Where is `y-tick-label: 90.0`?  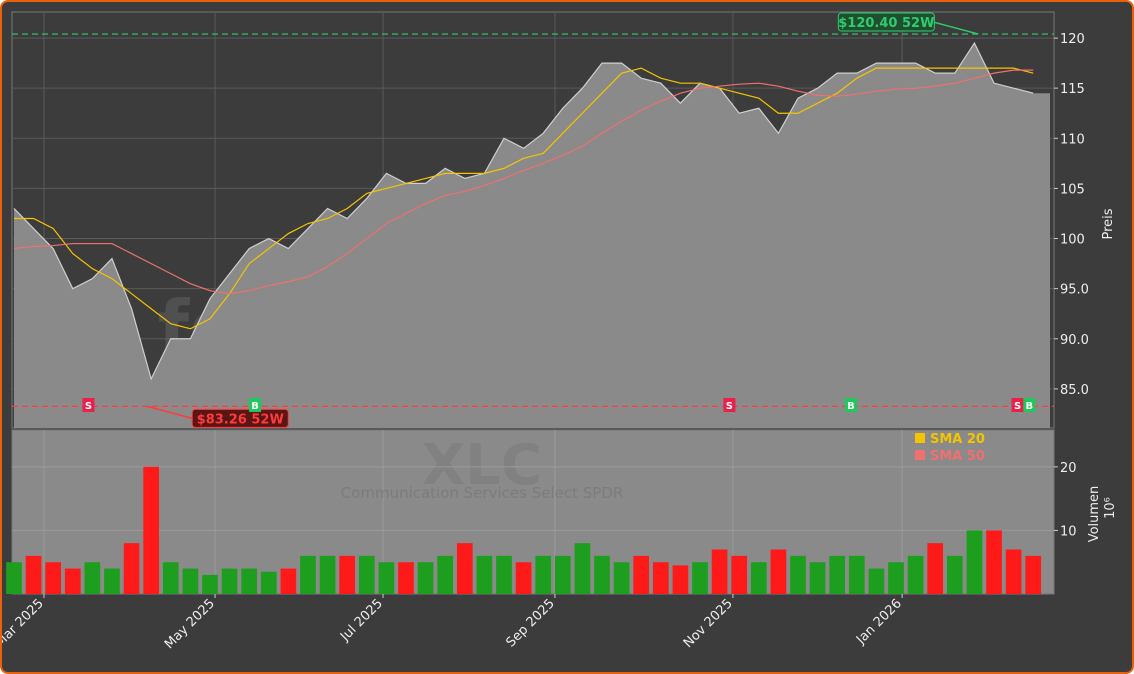
y-tick-label: 90.0 is located at coordinates (1074, 340).